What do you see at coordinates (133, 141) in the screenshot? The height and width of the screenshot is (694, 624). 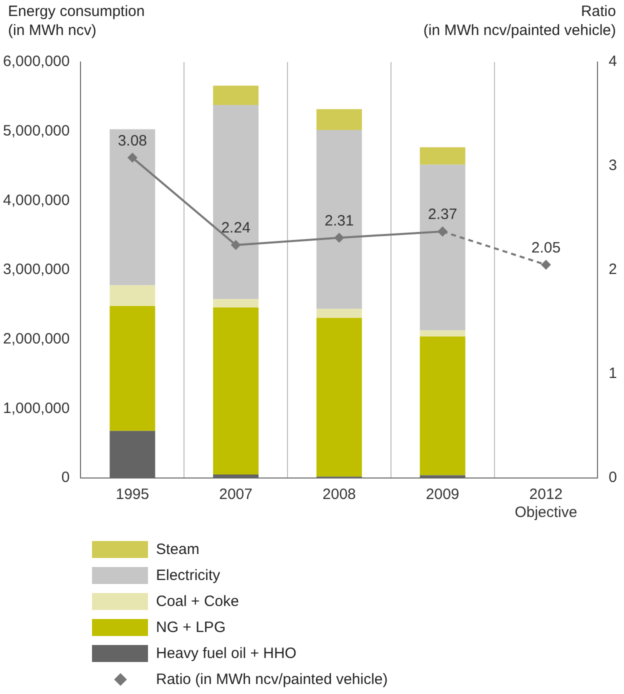 I see `data-label: 3.08` at bounding box center [133, 141].